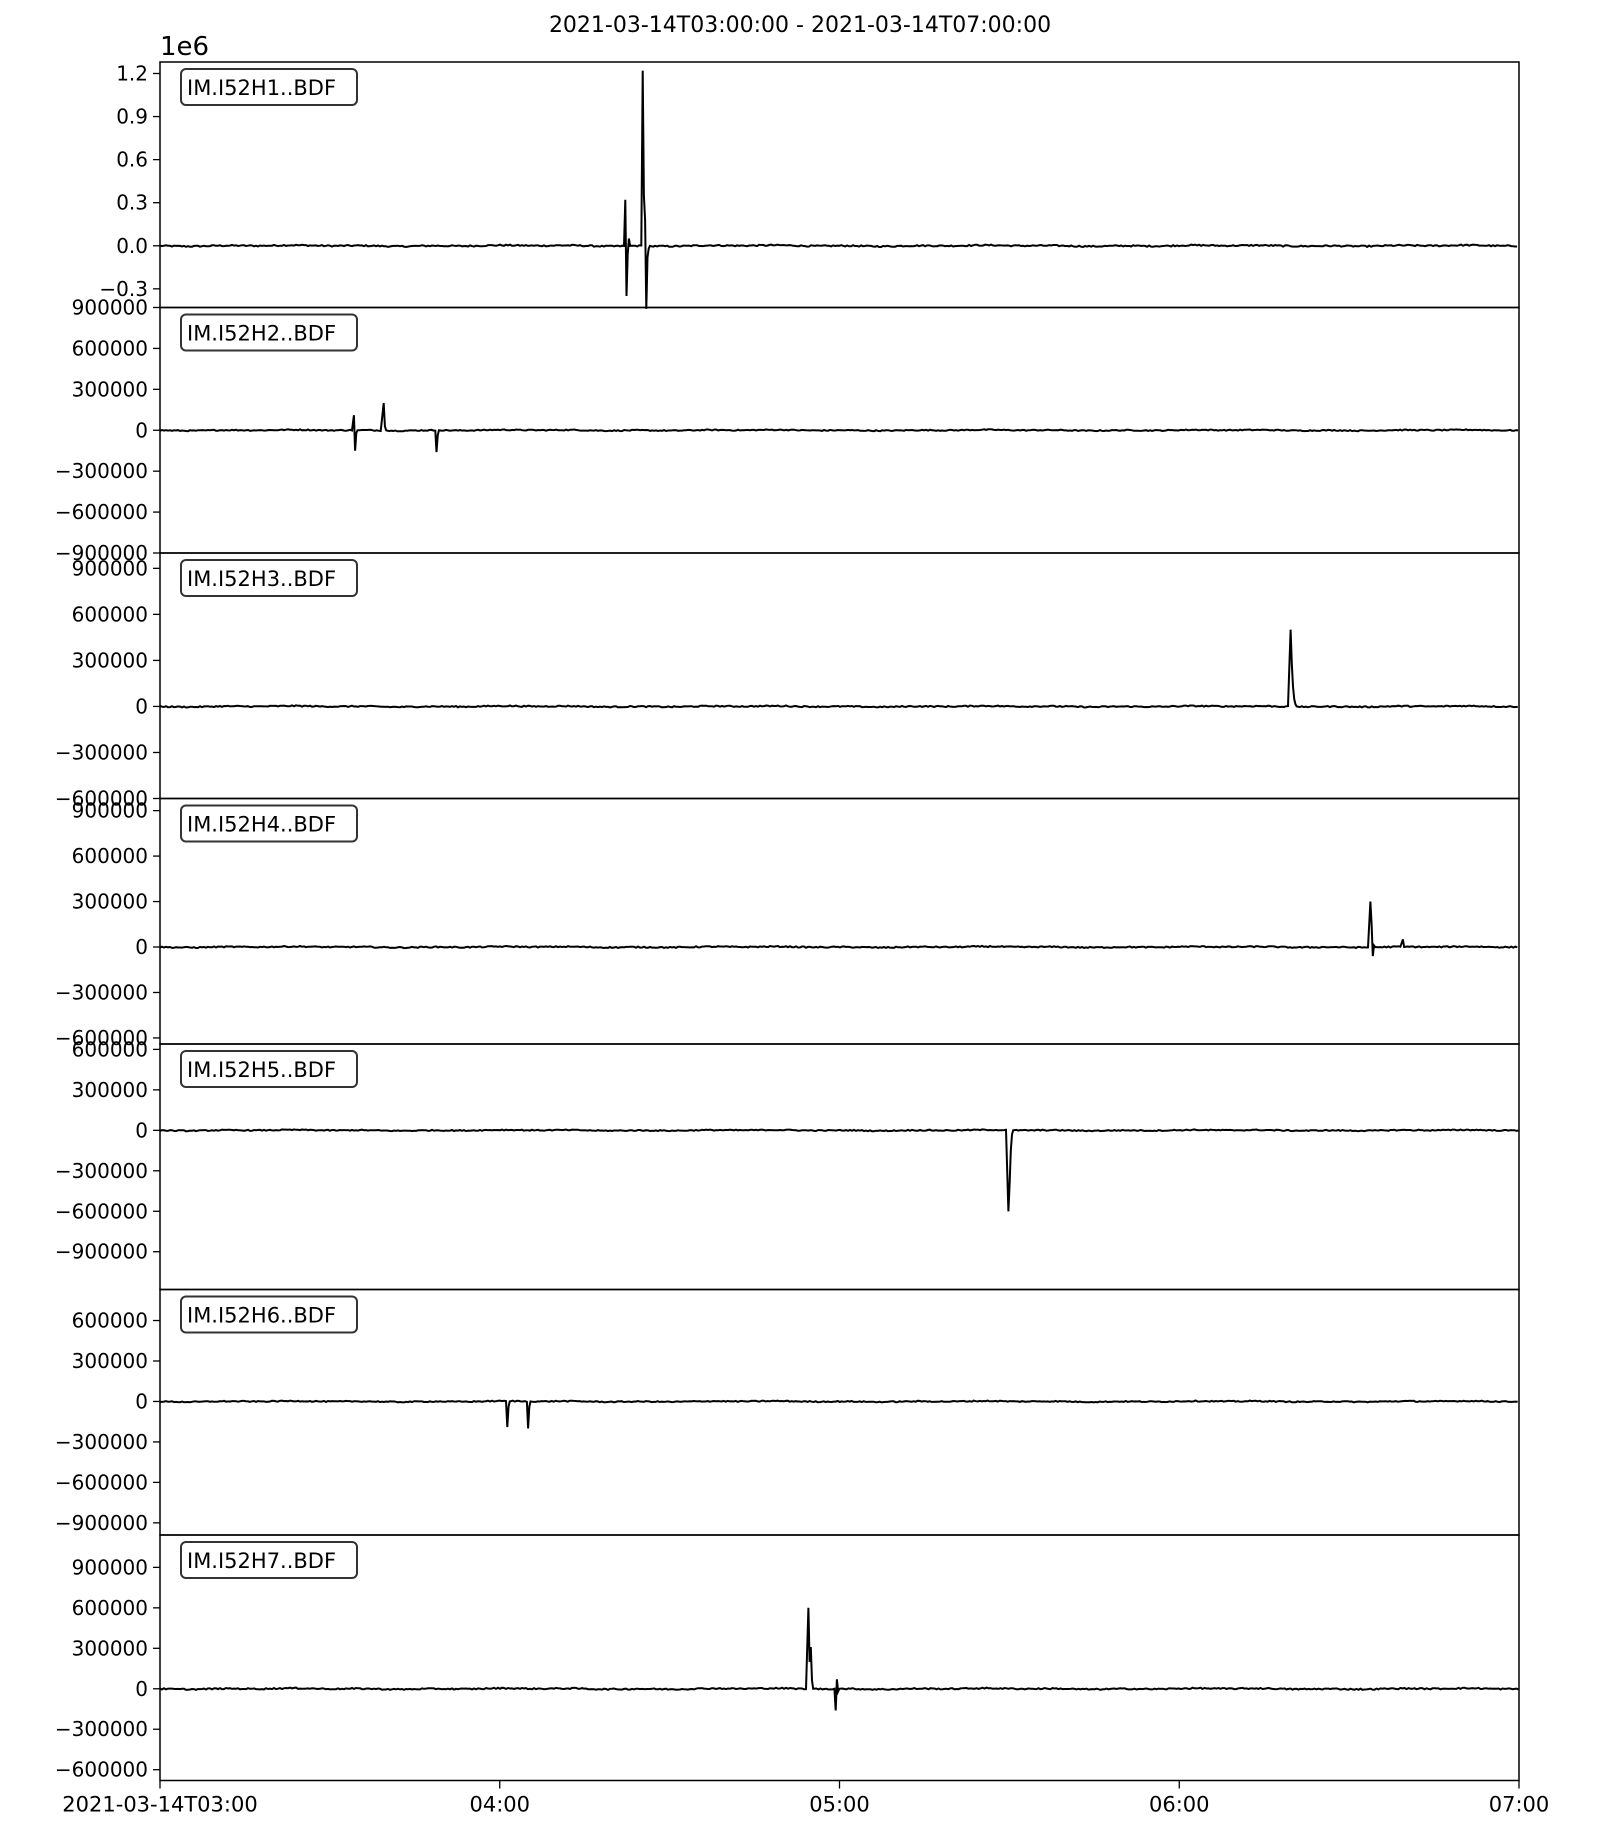 This screenshot has width=1600, height=1823. What do you see at coordinates (261, 1561) in the screenshot?
I see `trace-name: IM.I52H7..BDF` at bounding box center [261, 1561].